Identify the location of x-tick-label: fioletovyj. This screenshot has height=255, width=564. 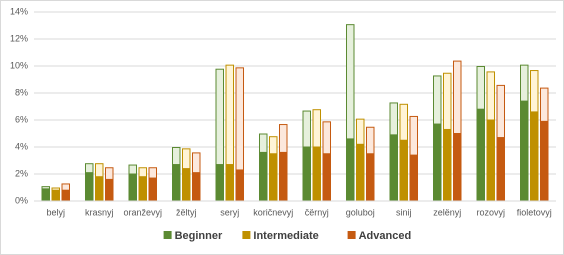
(534, 212).